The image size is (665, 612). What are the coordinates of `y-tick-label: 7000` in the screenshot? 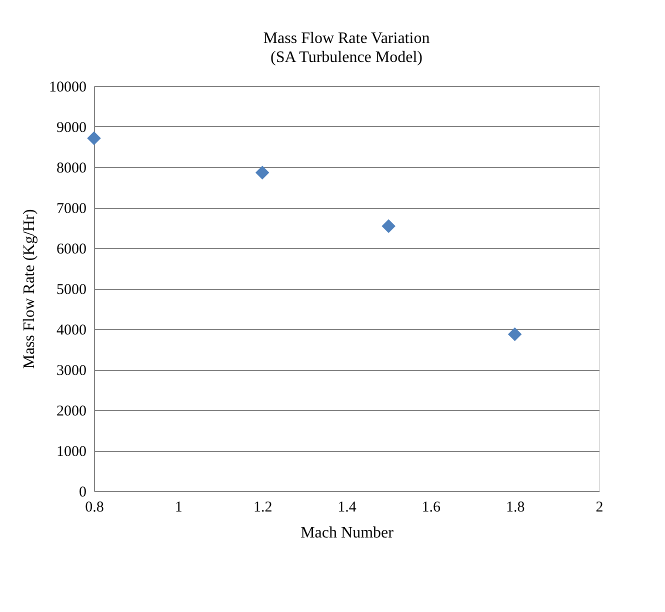 It's located at (71, 209).